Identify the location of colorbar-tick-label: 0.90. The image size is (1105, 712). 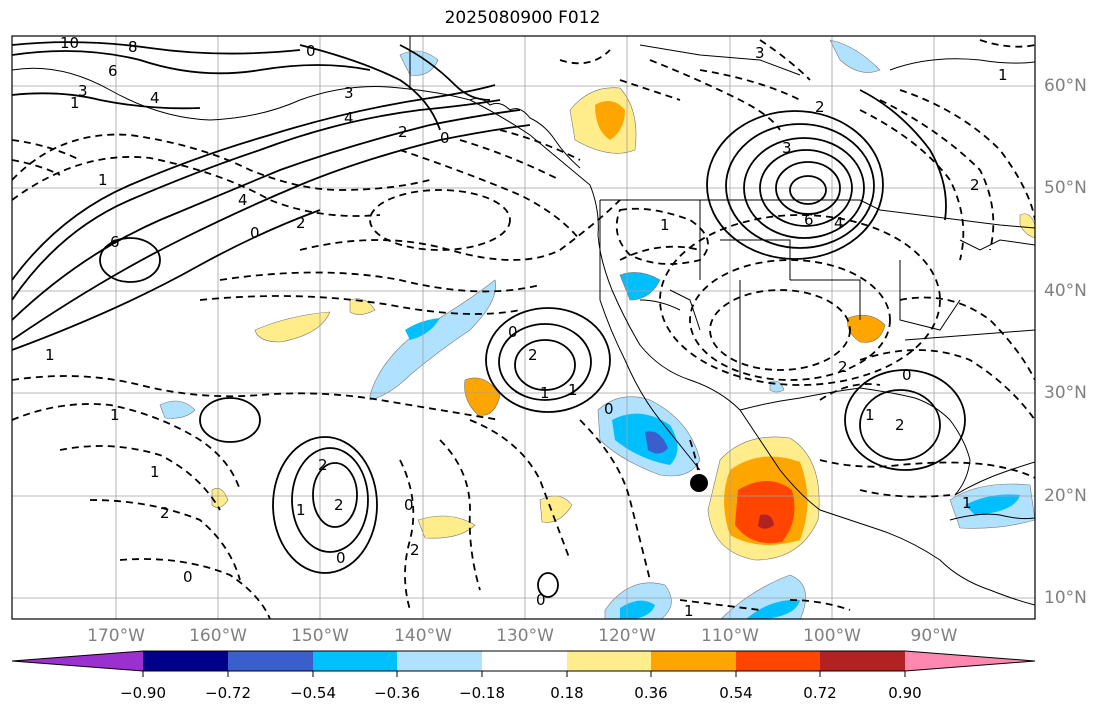
(905, 693).